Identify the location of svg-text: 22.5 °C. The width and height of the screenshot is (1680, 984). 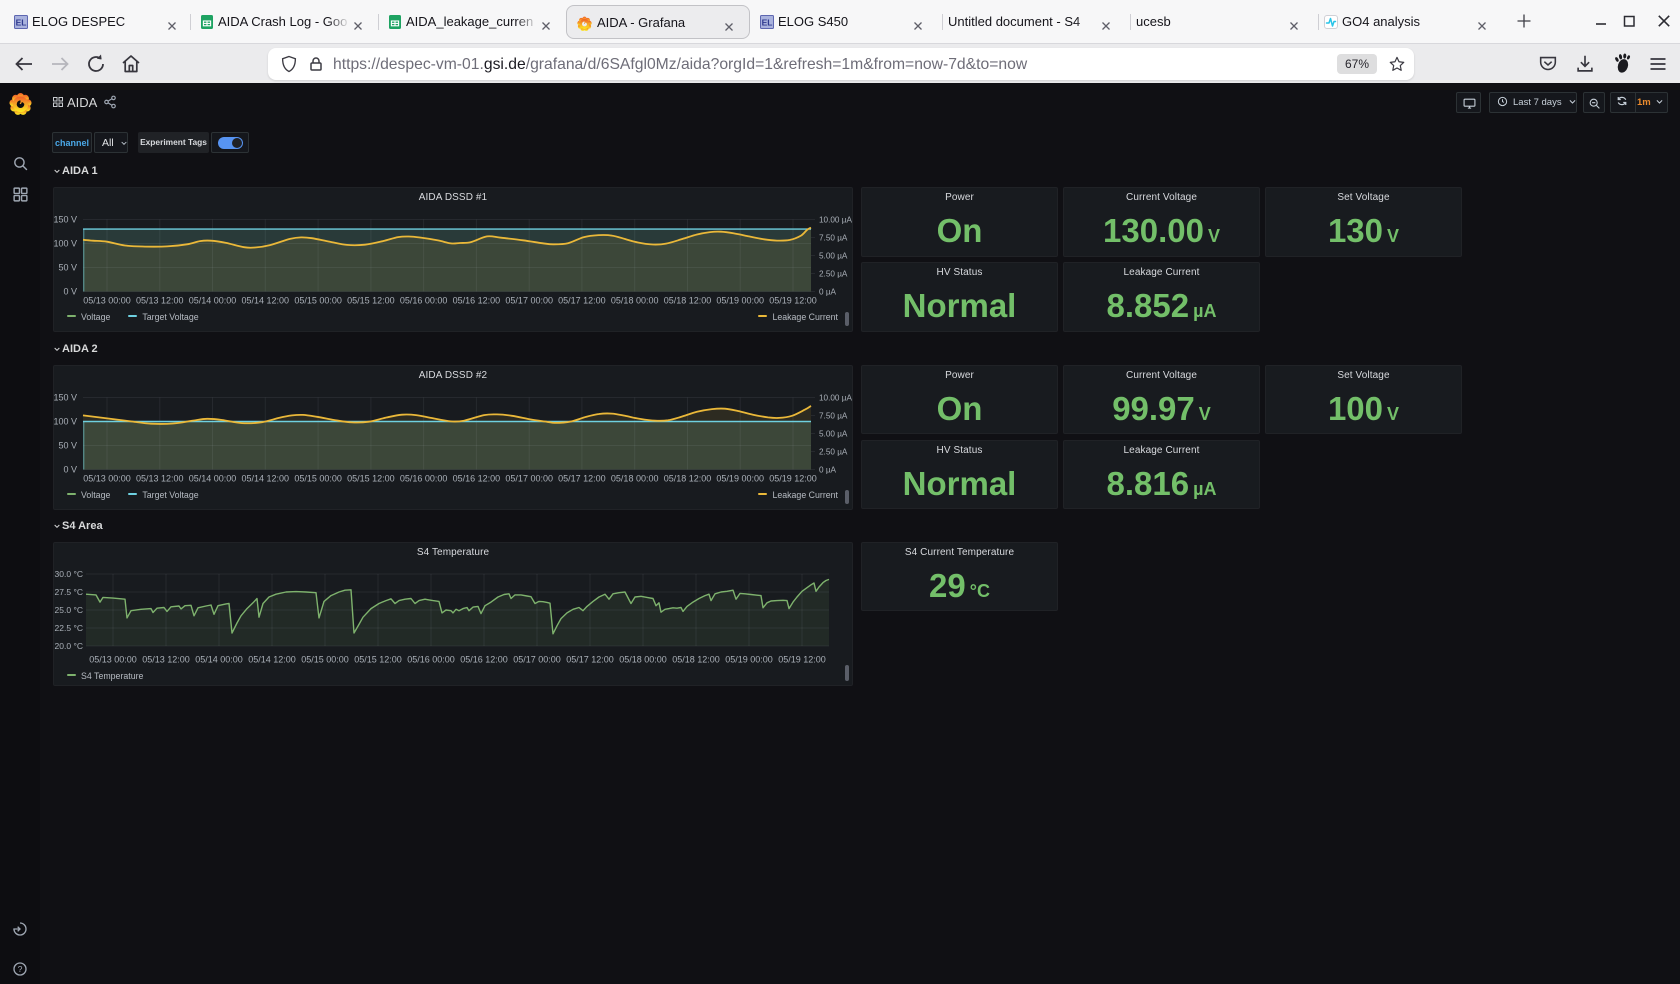
(69, 628).